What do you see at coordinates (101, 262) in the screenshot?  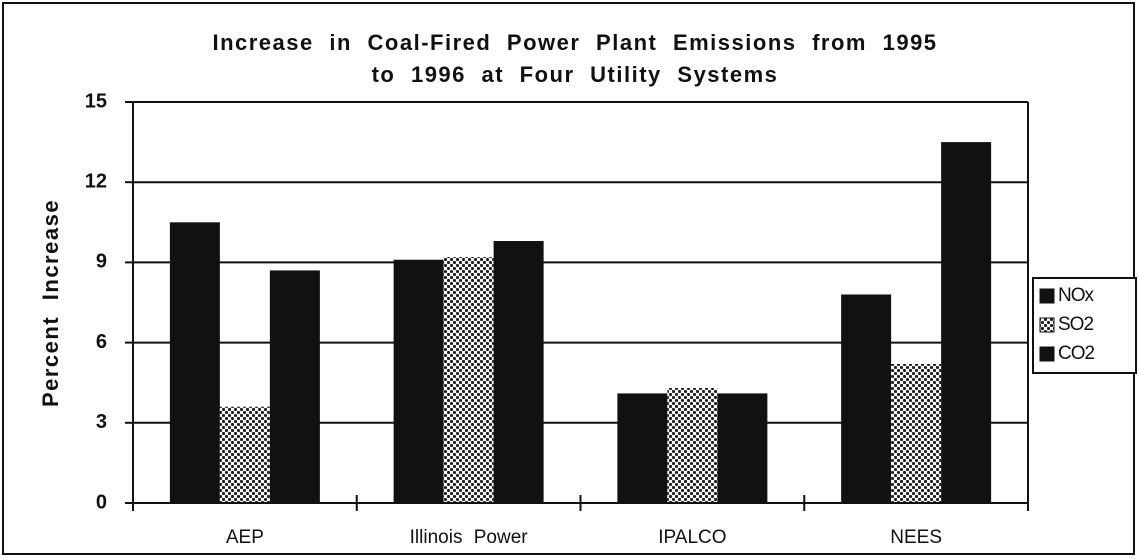 I see `y-tick-label: 9` at bounding box center [101, 262].